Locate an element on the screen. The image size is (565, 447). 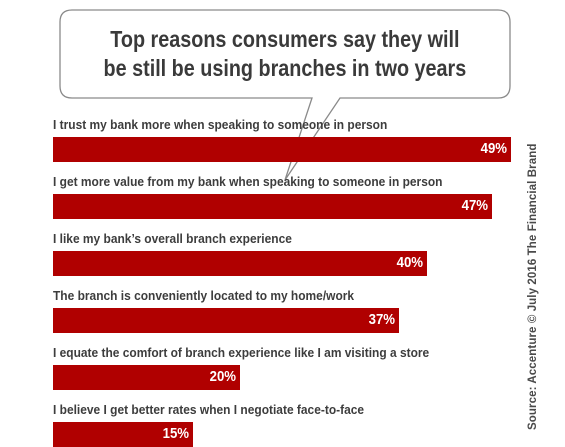
bar-value-label: 15% is located at coordinates (175, 433).